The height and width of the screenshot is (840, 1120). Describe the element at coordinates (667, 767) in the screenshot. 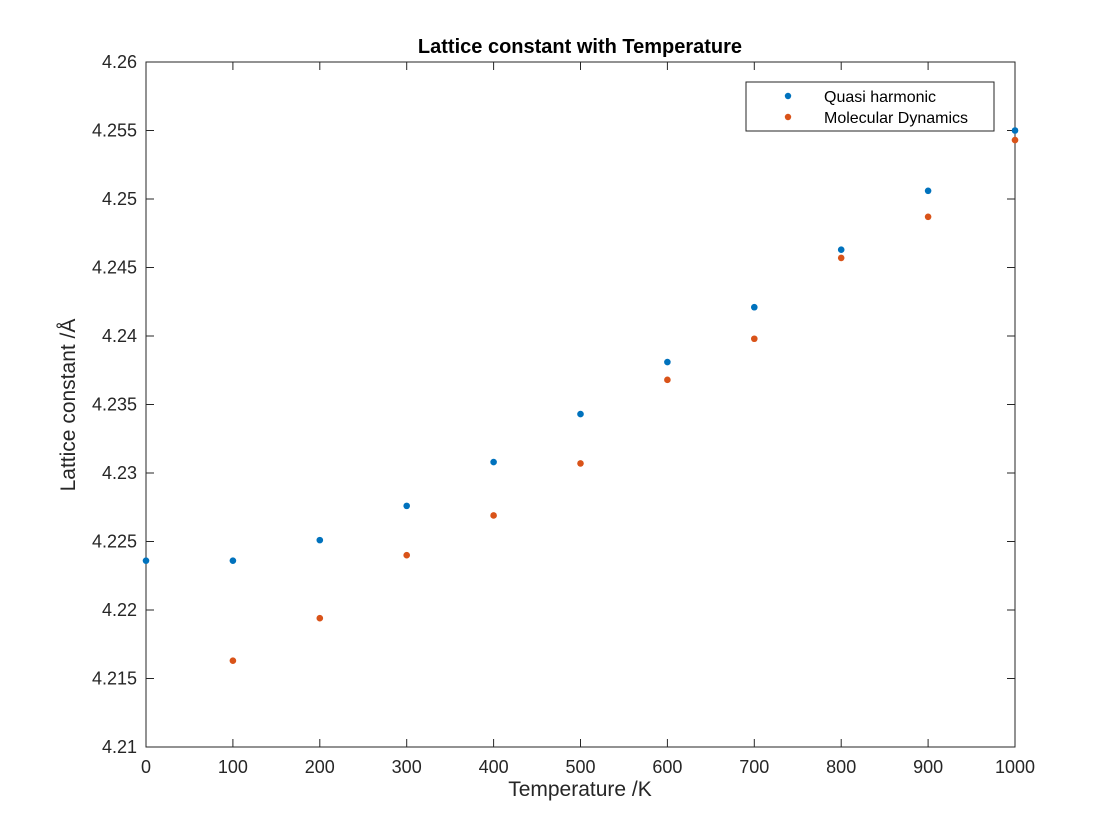

I see `x-tick-label: 600` at that location.